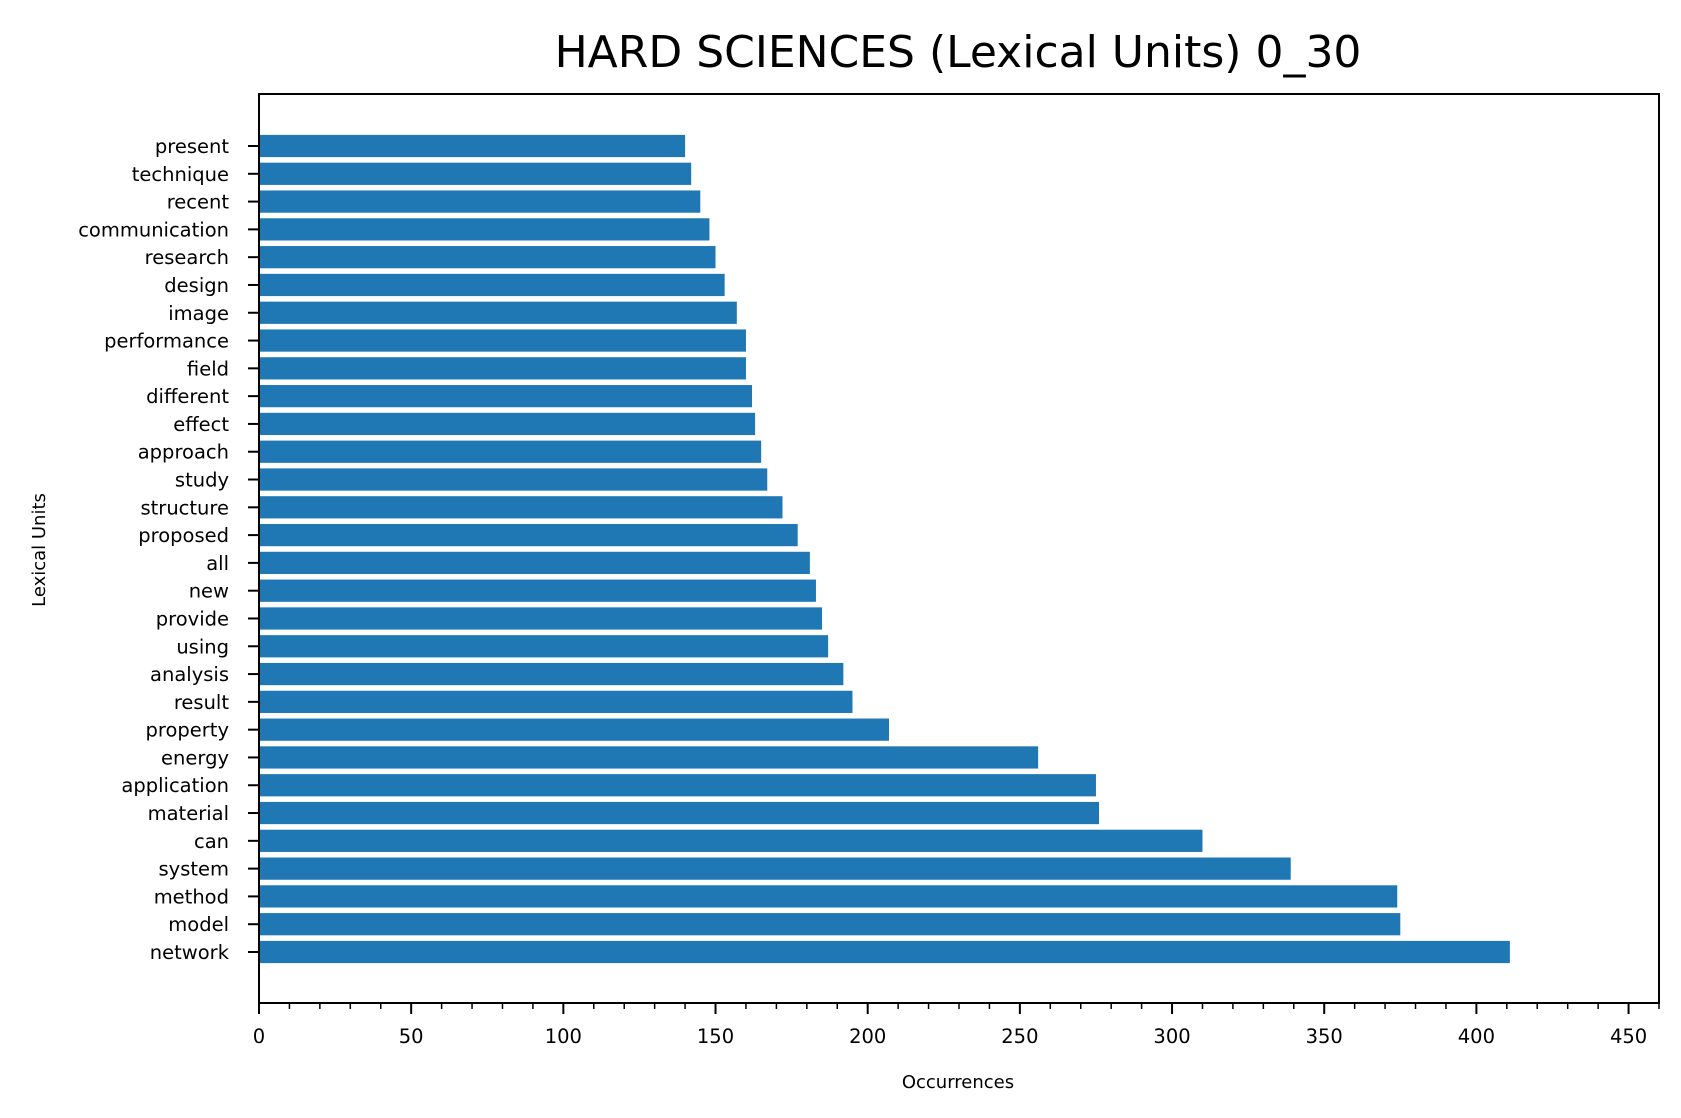 This screenshot has width=1681, height=1118. What do you see at coordinates (544, 646) in the screenshot?
I see `bar-using` at bounding box center [544, 646].